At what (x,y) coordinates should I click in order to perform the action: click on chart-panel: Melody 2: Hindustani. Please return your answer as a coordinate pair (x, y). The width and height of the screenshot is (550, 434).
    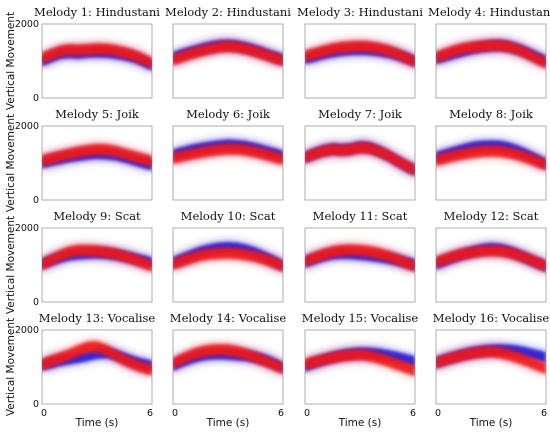
    Looking at the image, I should click on (228, 52).